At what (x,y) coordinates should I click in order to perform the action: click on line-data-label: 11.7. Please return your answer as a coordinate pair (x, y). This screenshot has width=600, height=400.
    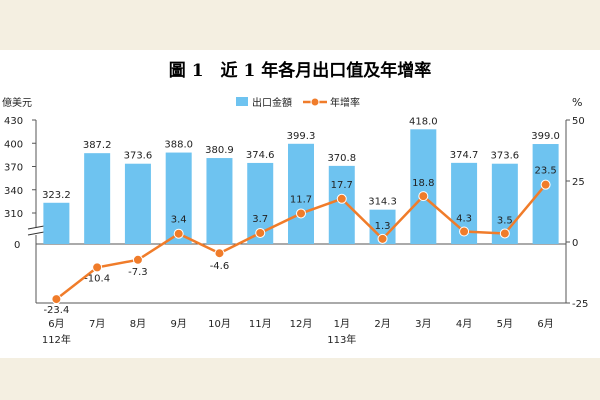
    Looking at the image, I should click on (301, 199).